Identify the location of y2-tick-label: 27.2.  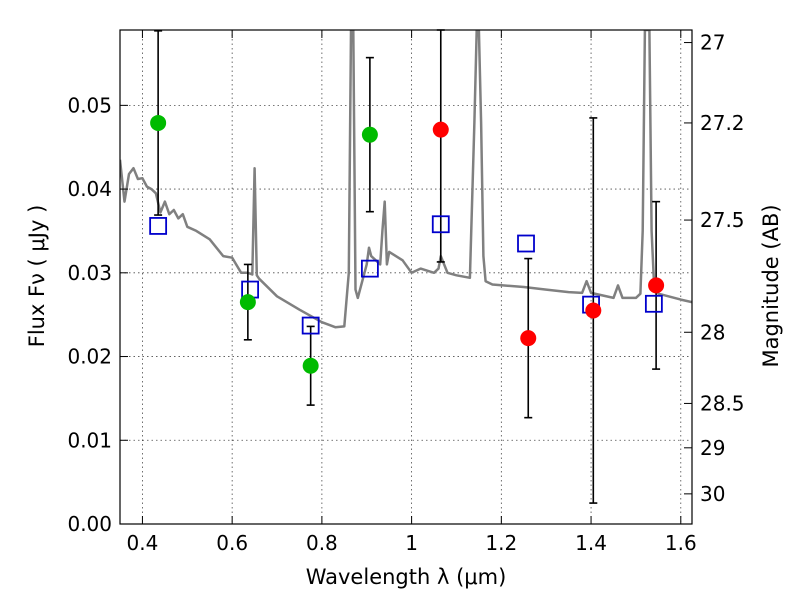
(722, 123).